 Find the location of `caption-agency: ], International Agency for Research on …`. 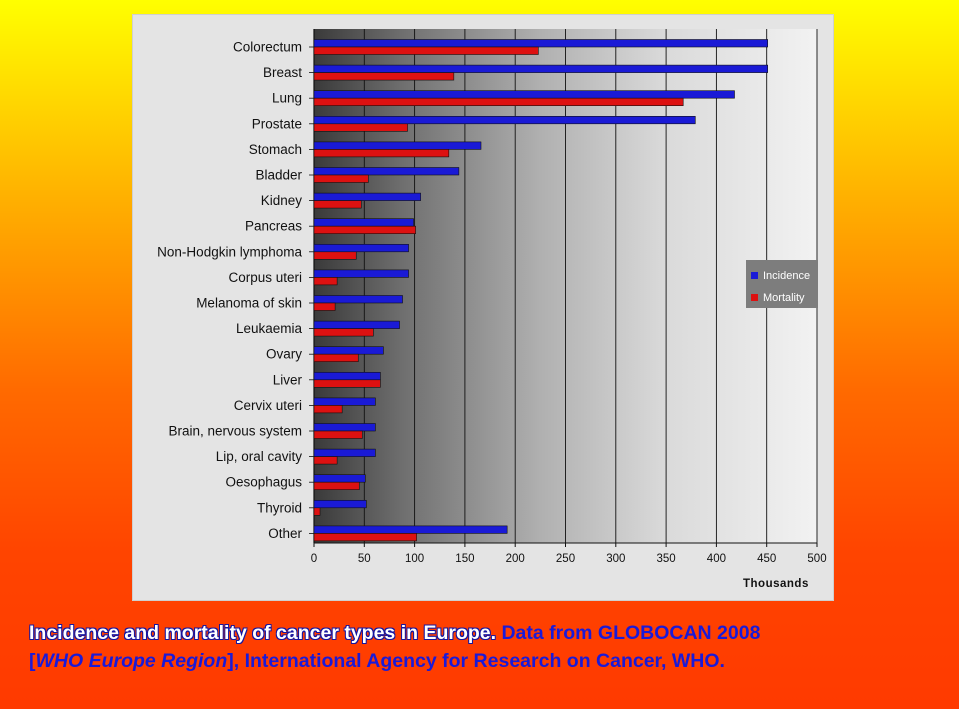

caption-agency: ], International Agency for Research on … is located at coordinates (476, 661).